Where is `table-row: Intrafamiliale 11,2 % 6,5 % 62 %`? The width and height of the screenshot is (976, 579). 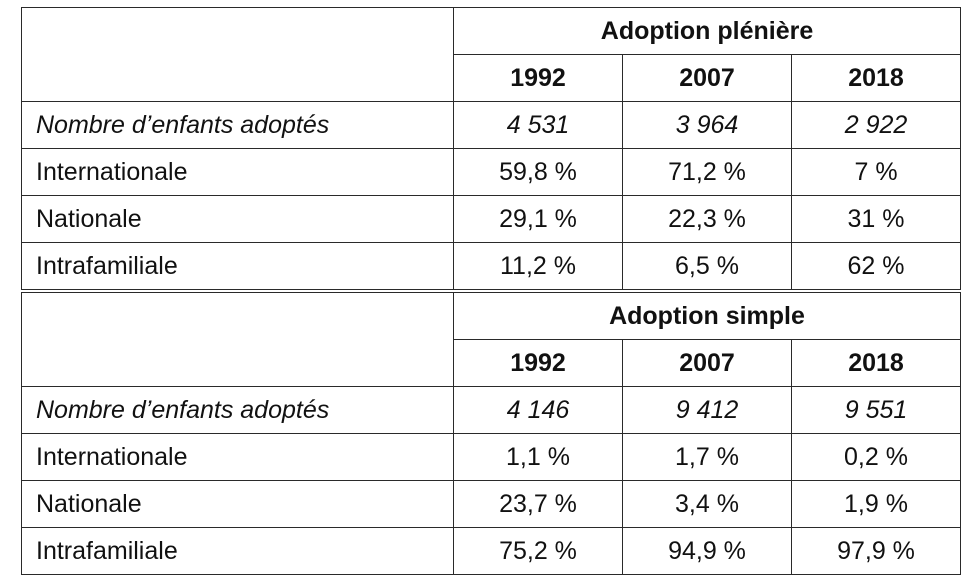
table-row: Intrafamiliale 11,2 % 6,5 % 62 % is located at coordinates (491, 266).